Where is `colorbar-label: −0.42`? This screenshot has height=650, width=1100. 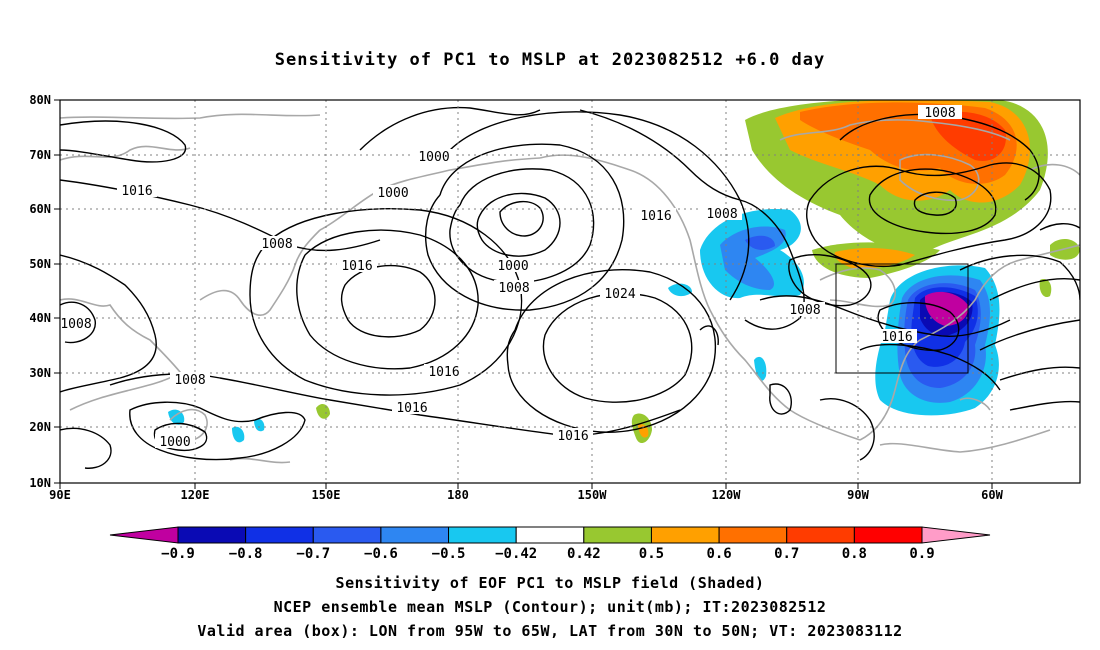
colorbar-label: −0.42 is located at coordinates (516, 554).